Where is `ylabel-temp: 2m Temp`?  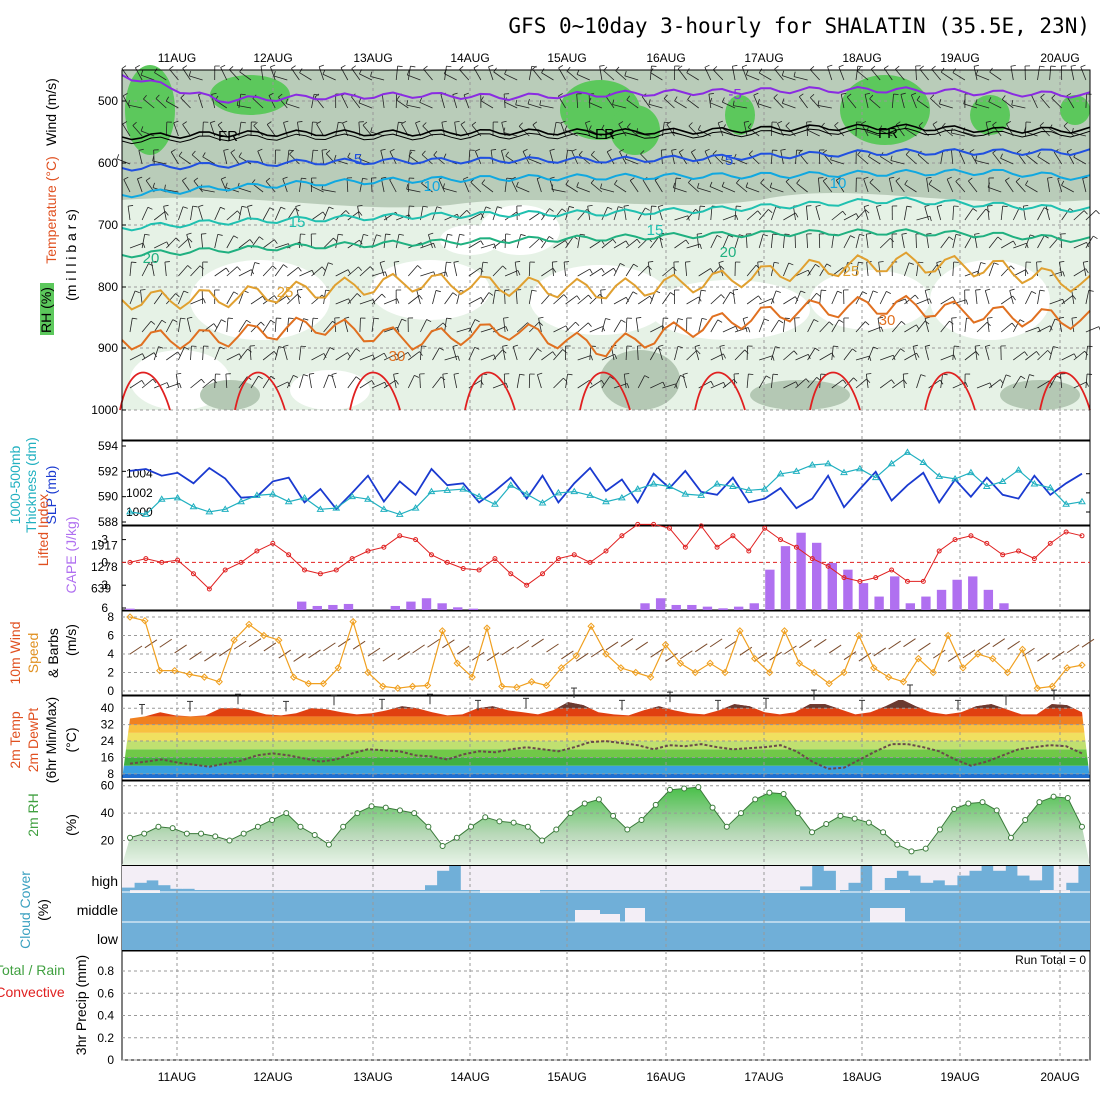
ylabel-temp: 2m Temp is located at coordinates (15, 740).